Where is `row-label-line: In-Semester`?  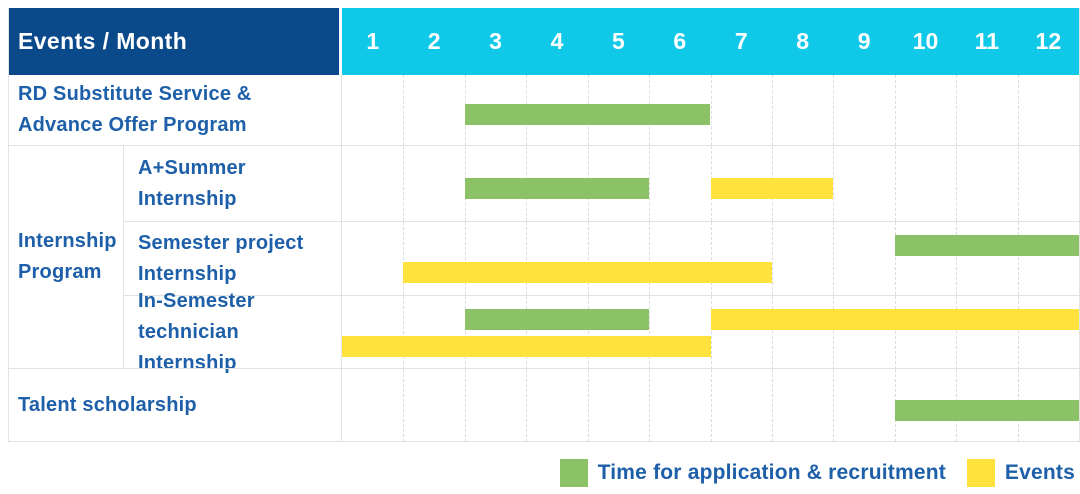
row-label-line: In-Semester is located at coordinates (196, 301).